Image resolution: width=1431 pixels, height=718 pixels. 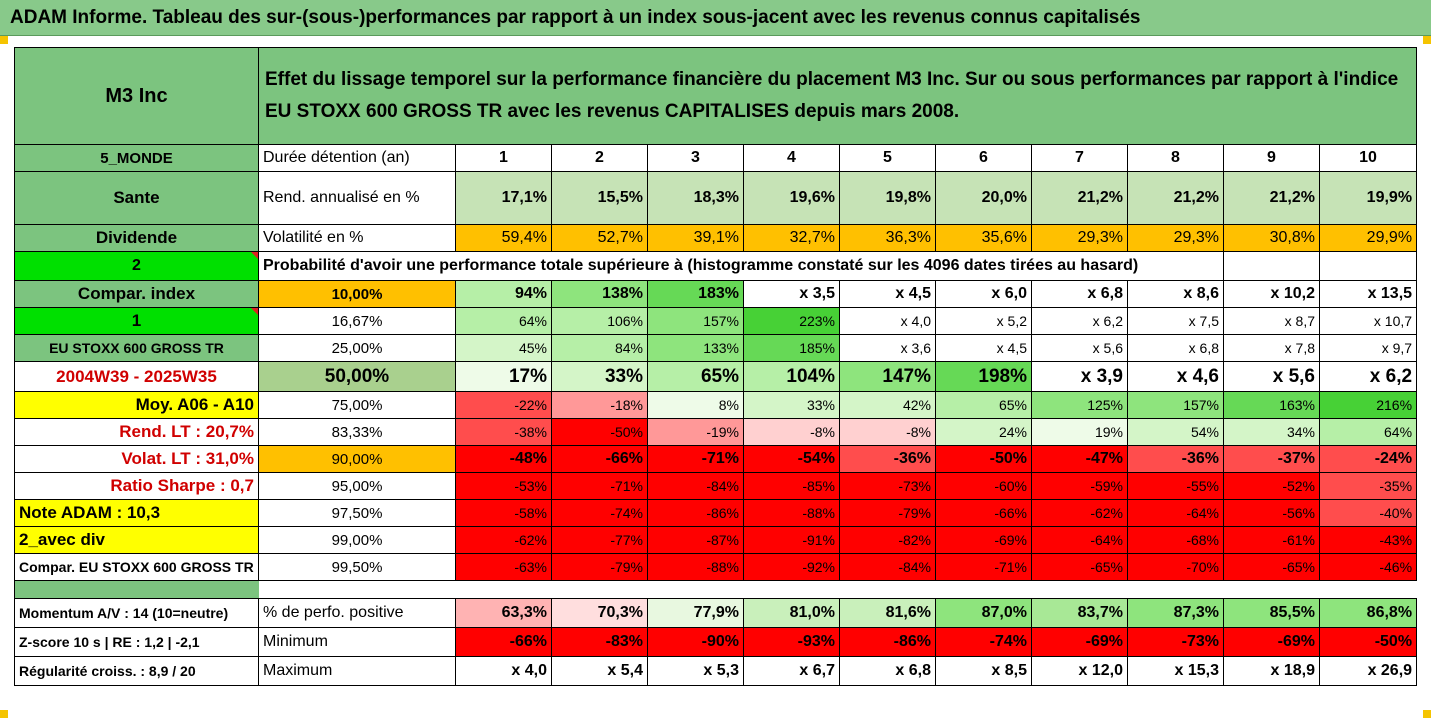 What do you see at coordinates (983, 376) in the screenshot?
I see `probability-value: 198%` at bounding box center [983, 376].